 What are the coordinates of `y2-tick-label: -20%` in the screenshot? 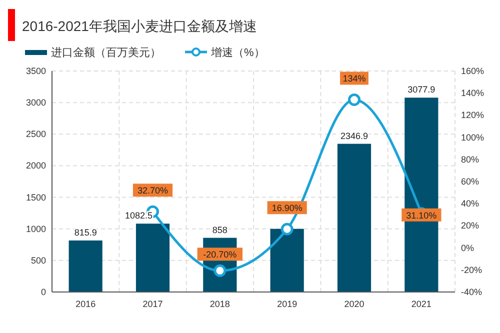 It's located at (471, 269).